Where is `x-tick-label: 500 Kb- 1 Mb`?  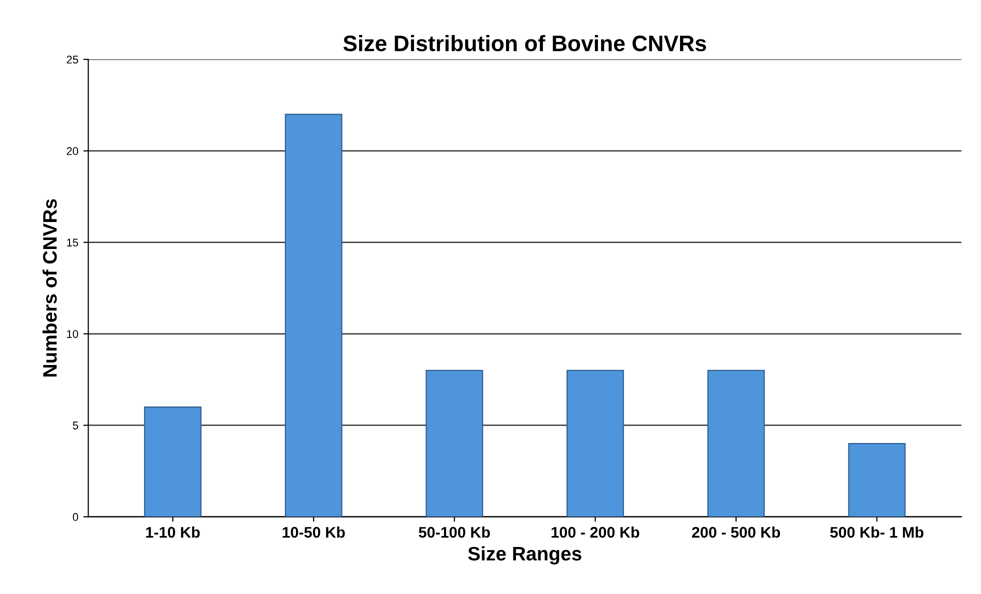
x-tick-label: 500 Kb- 1 Mb is located at coordinates (877, 532).